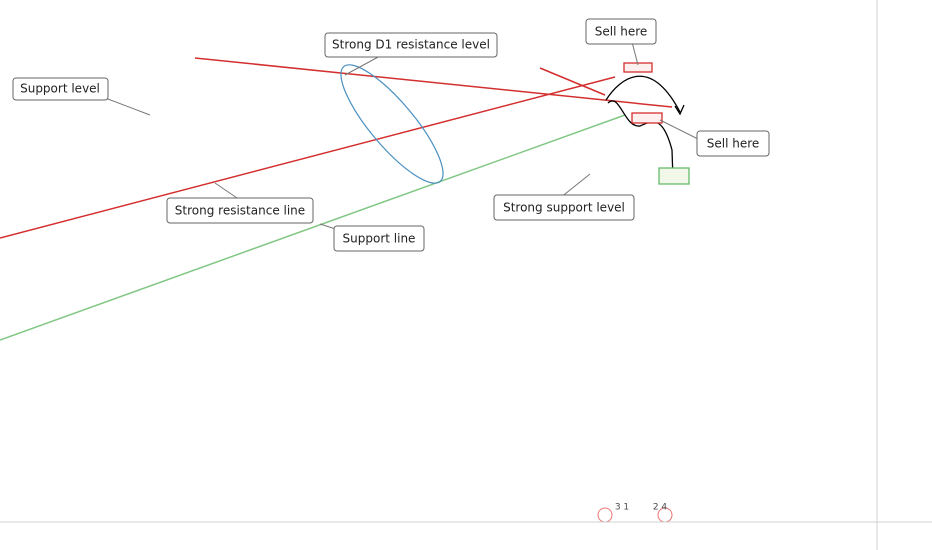  What do you see at coordinates (605, 515) in the screenshot?
I see `event-icon` at bounding box center [605, 515].